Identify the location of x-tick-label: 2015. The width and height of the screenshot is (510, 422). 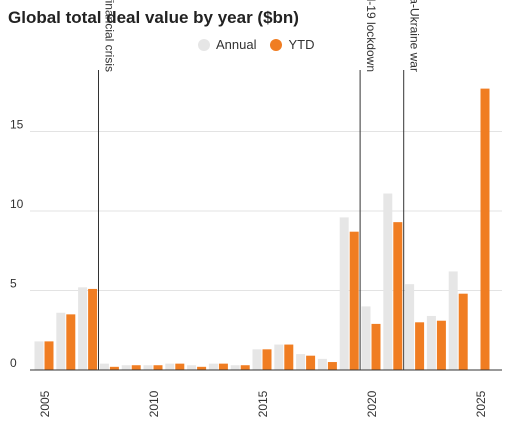
(263, 403).